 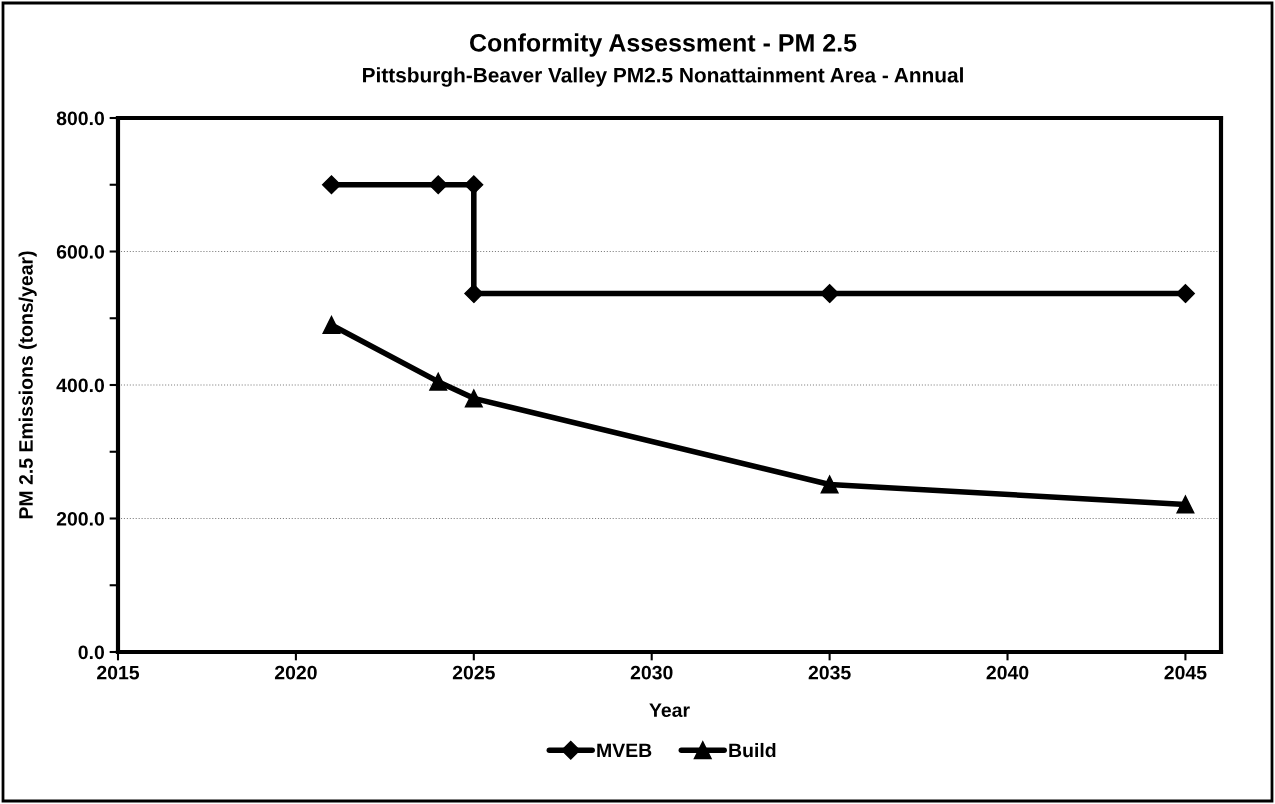 I want to click on y-tick-label: 600.0, so click(x=80, y=251).